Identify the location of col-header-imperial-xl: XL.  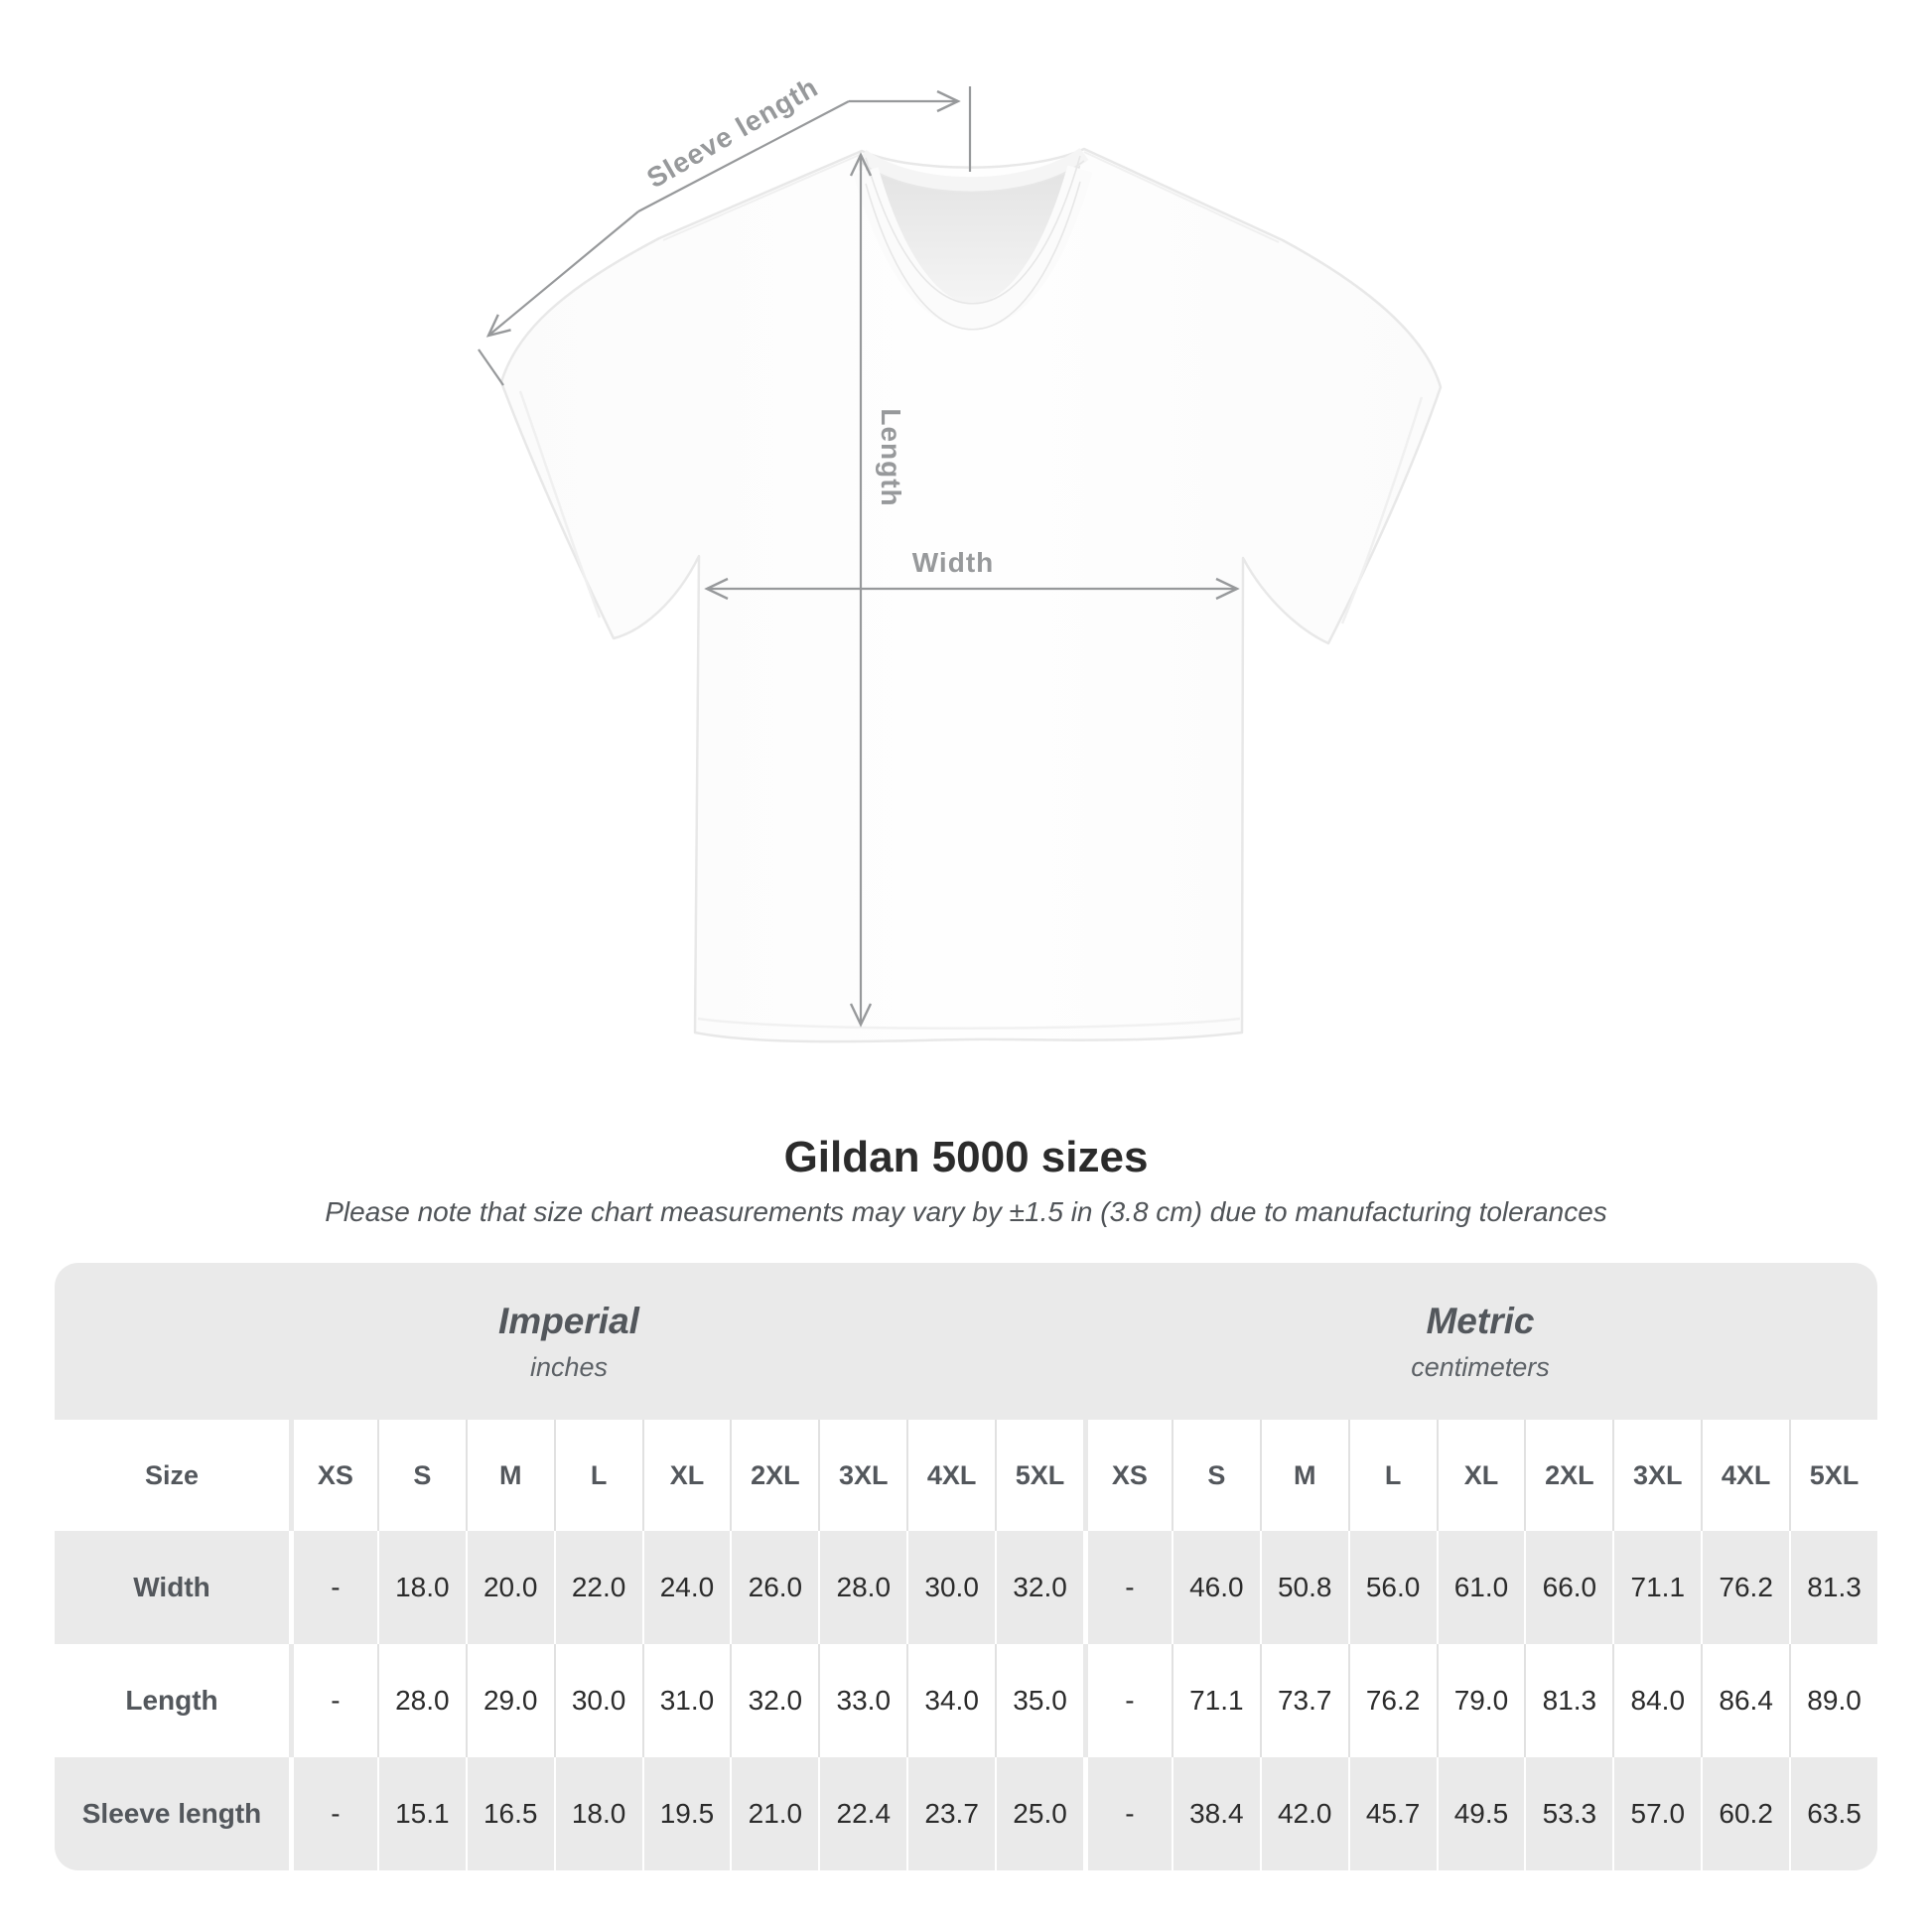
(686, 1475).